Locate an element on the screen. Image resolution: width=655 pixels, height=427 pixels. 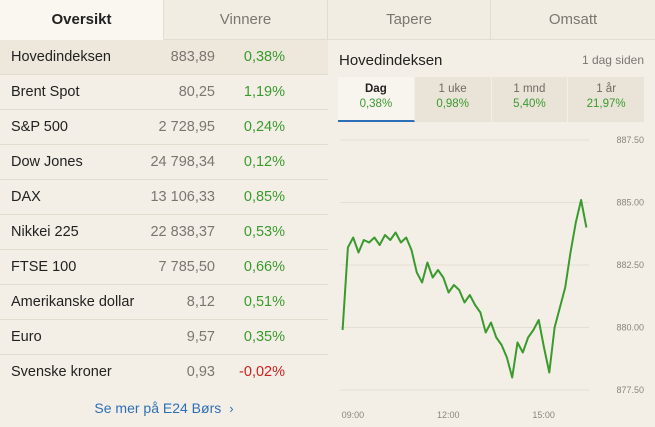
more-link-area: Se mer på E24 Børs › is located at coordinates (164, 408).